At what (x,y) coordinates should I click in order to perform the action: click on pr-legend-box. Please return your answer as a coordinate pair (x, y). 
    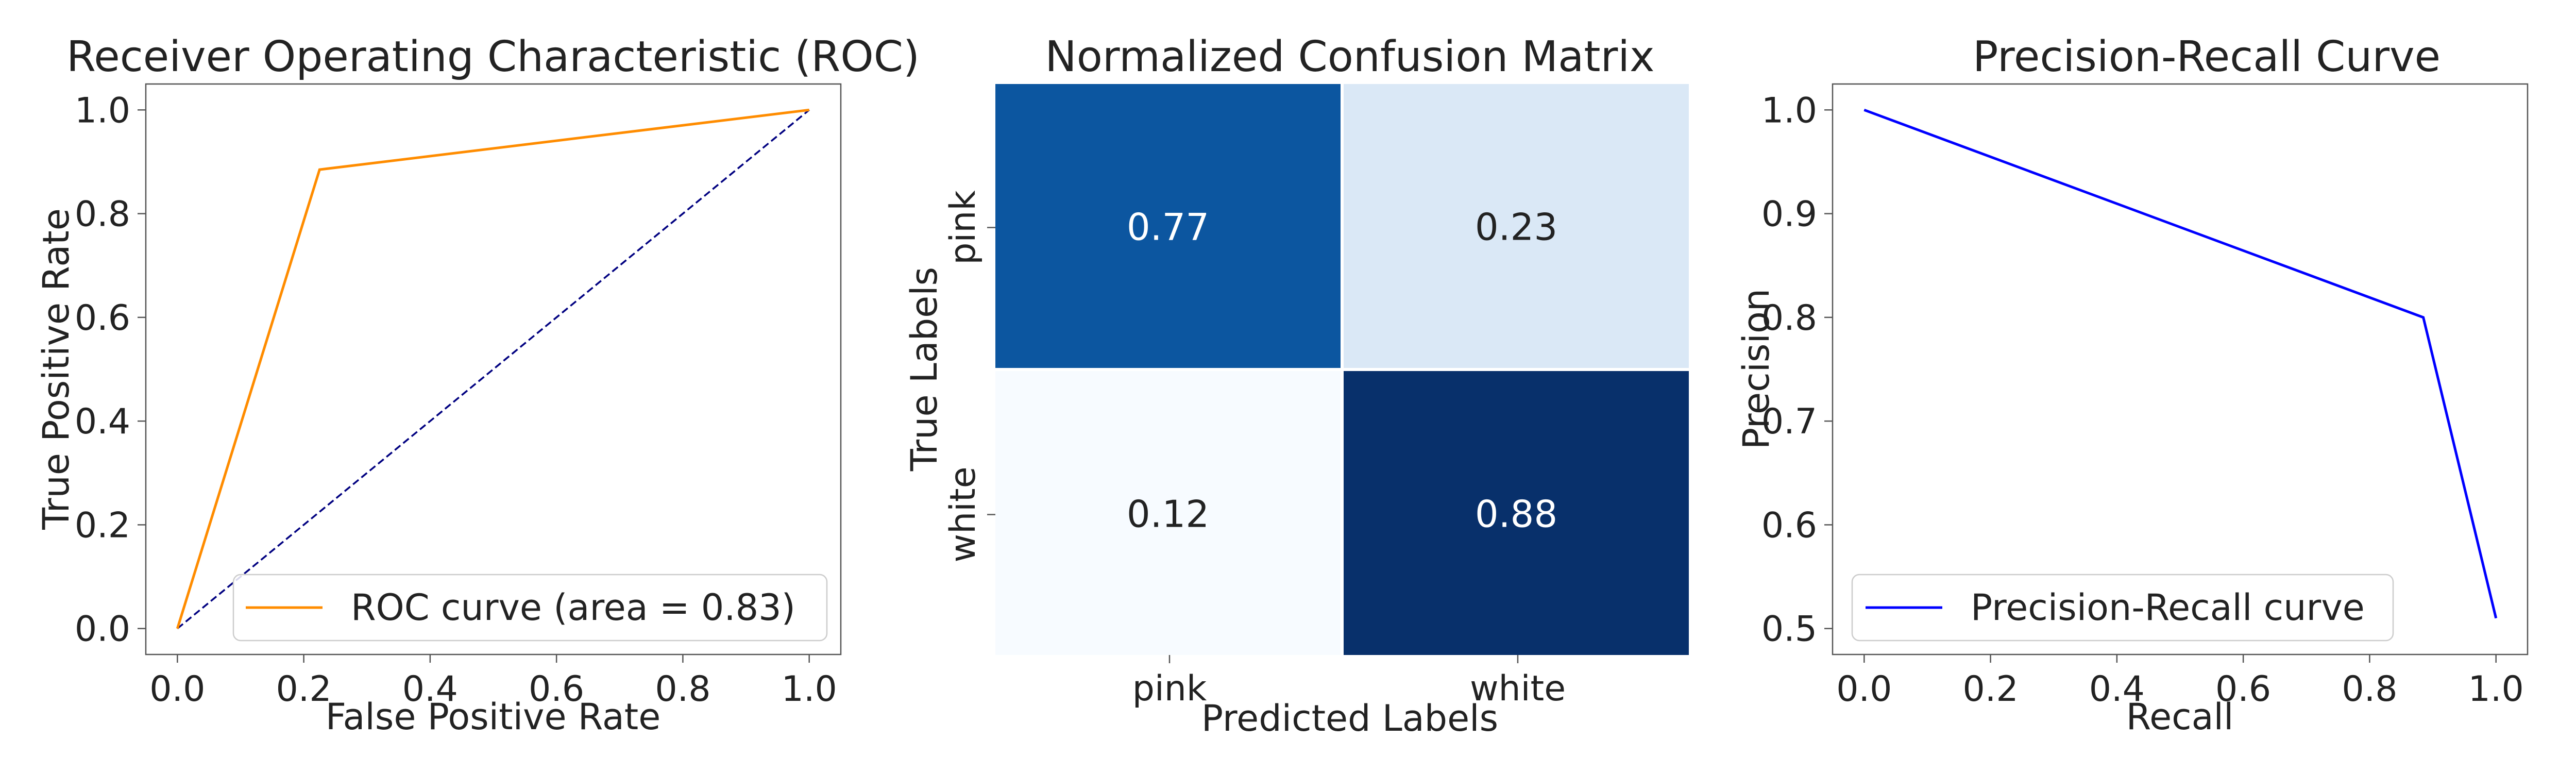
    Looking at the image, I should click on (2122, 608).